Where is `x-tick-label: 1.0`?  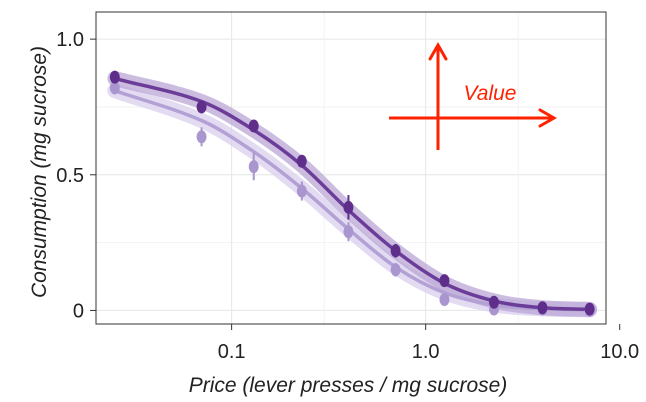 x-tick-label: 1.0 is located at coordinates (426, 352).